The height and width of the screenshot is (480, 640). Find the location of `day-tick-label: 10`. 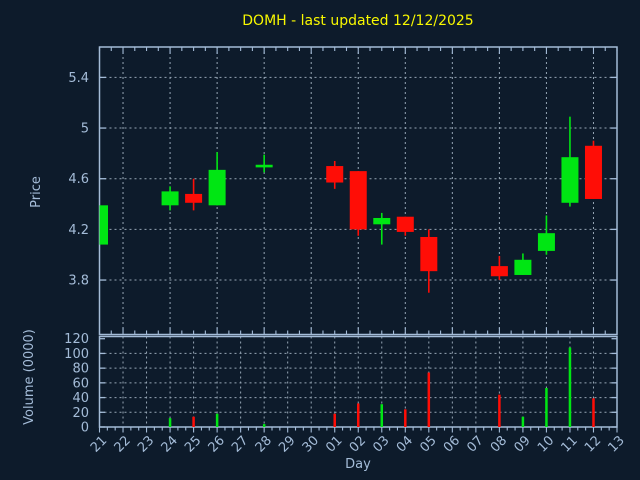

day-tick-label: 10 is located at coordinates (546, 444).